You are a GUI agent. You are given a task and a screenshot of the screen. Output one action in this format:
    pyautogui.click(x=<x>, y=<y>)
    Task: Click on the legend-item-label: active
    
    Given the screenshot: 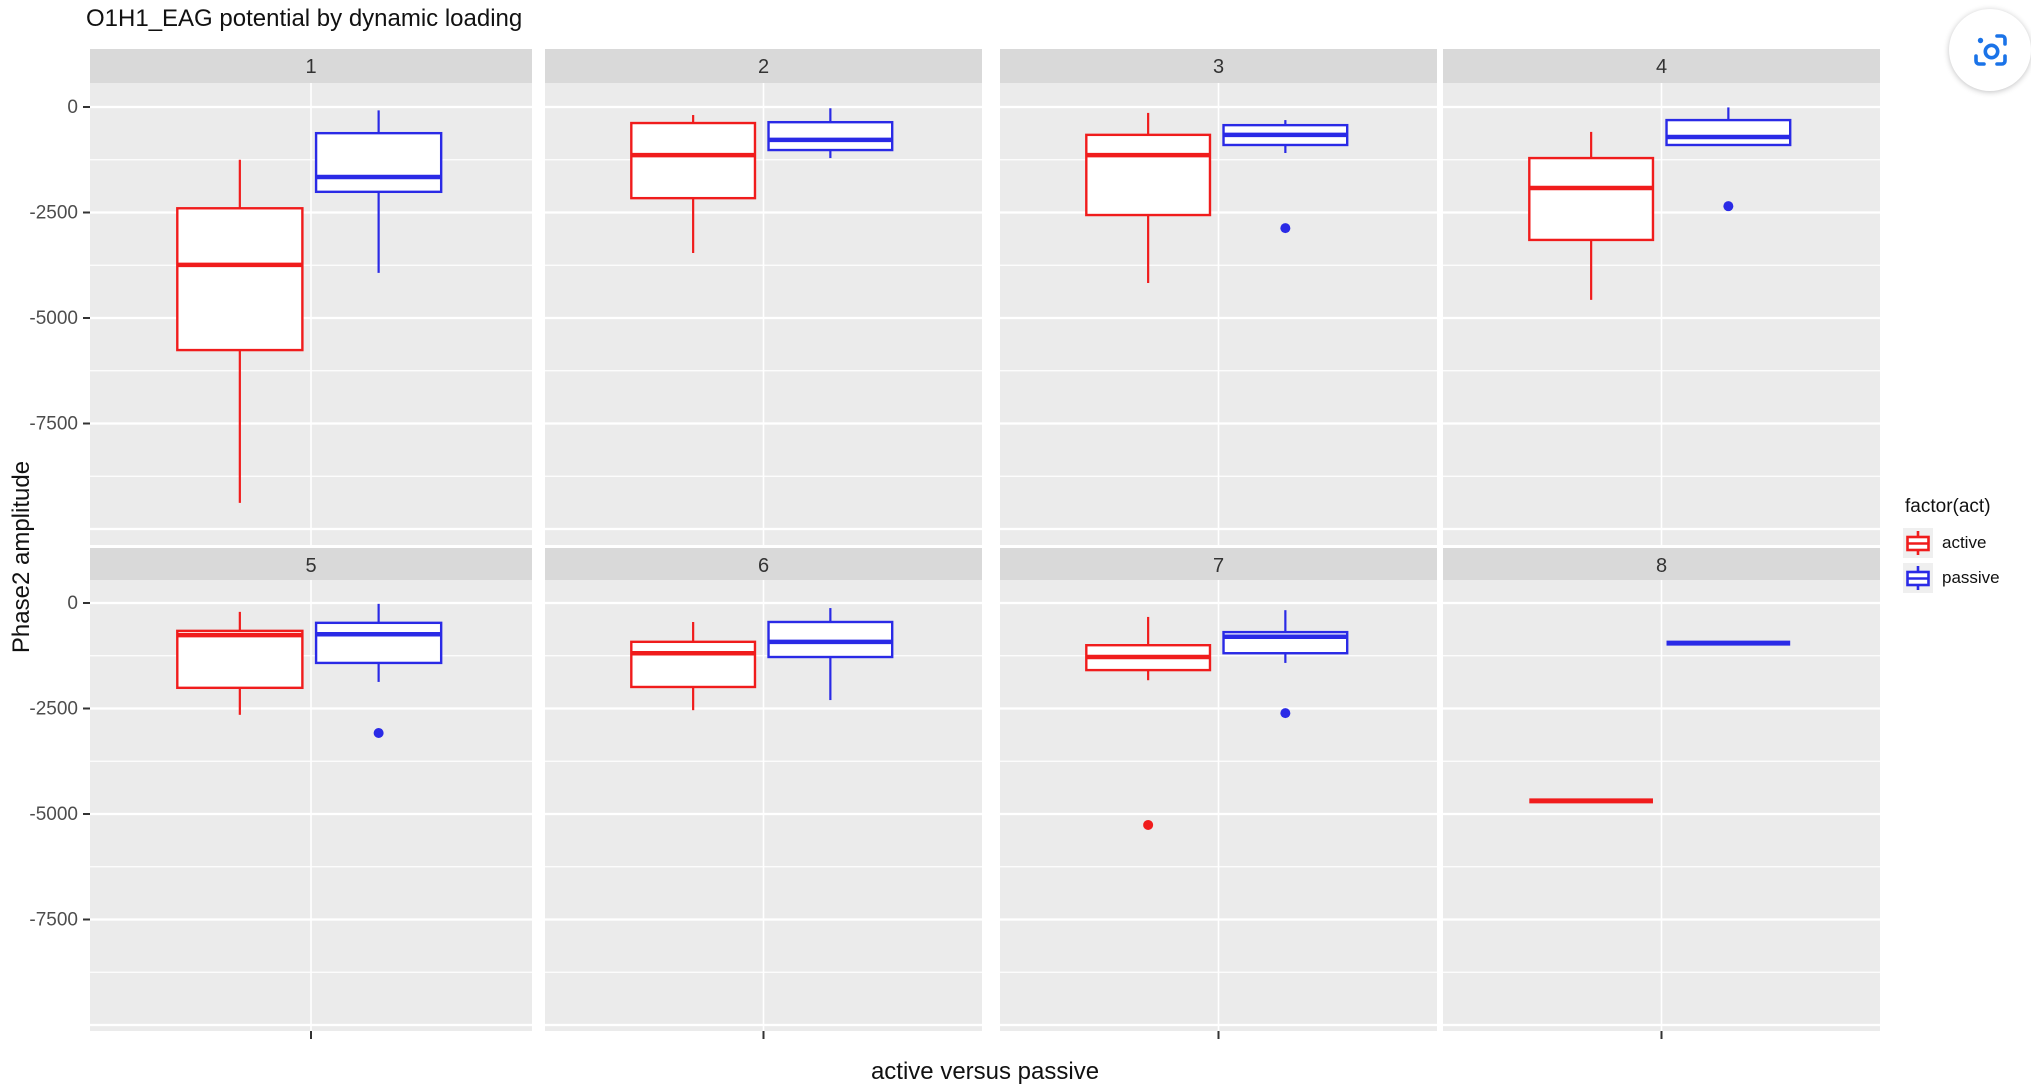 What is the action you would take?
    pyautogui.click(x=1964, y=542)
    